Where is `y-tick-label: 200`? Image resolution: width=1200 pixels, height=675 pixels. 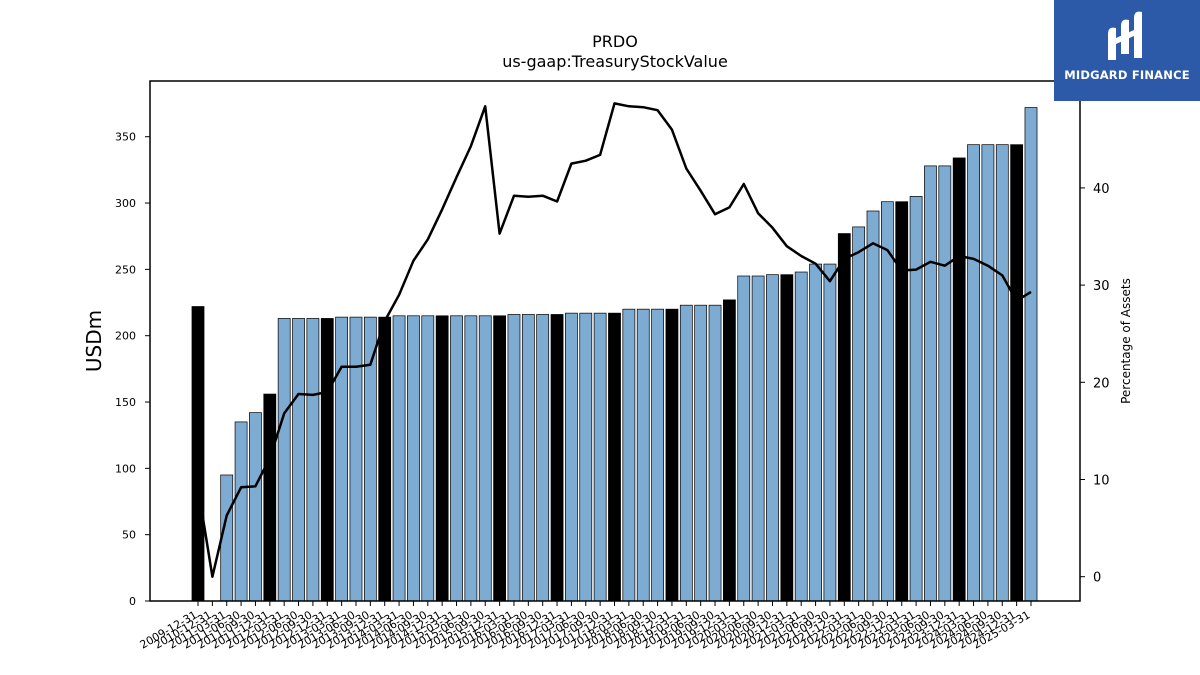 y-tick-label: 200 is located at coordinates (125, 336).